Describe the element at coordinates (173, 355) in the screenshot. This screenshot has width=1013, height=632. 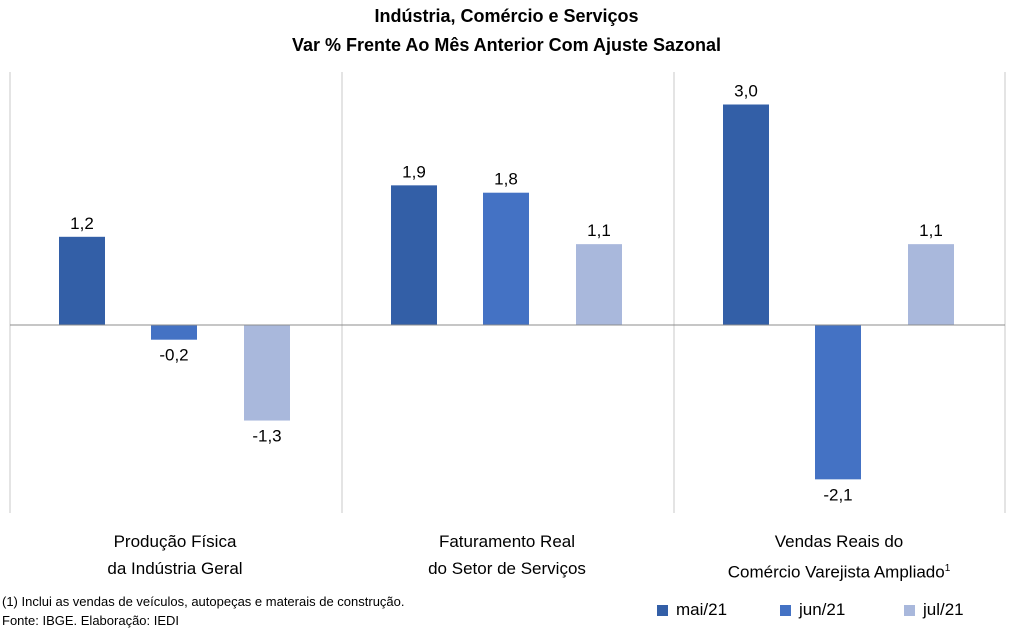
I see `data-label: -0,2` at that location.